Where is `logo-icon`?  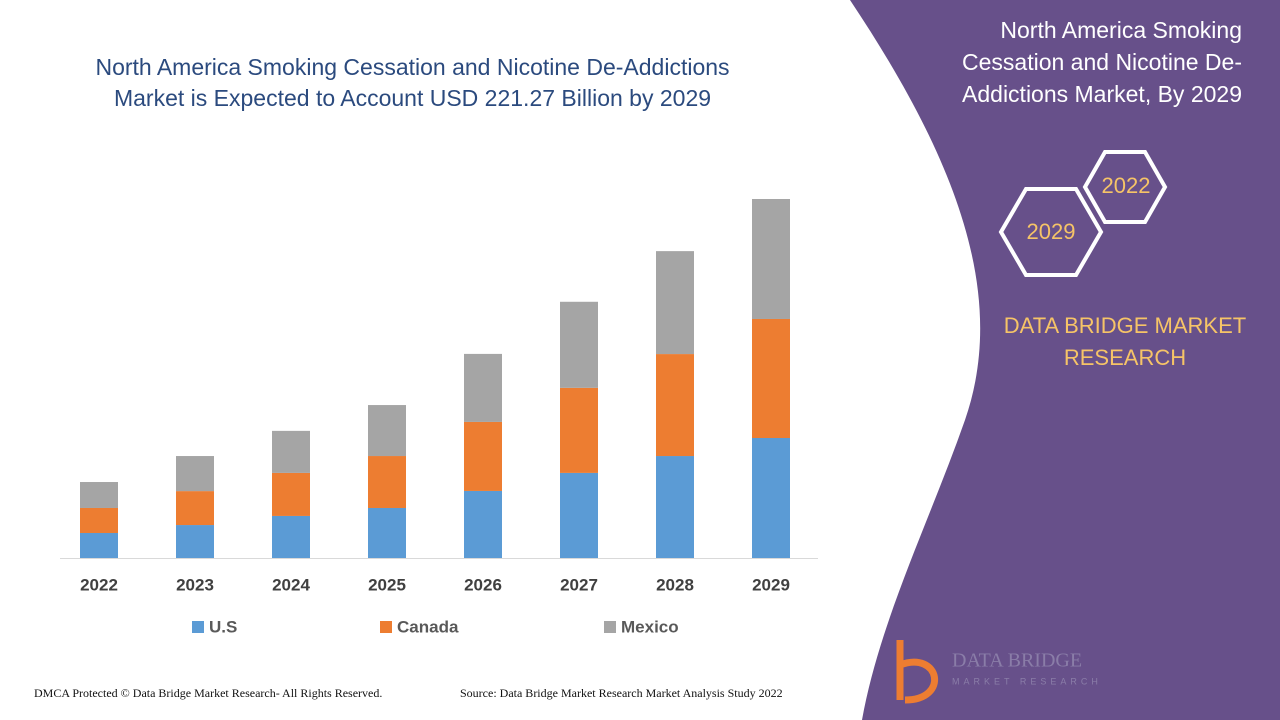
logo-icon is located at coordinates (917, 672).